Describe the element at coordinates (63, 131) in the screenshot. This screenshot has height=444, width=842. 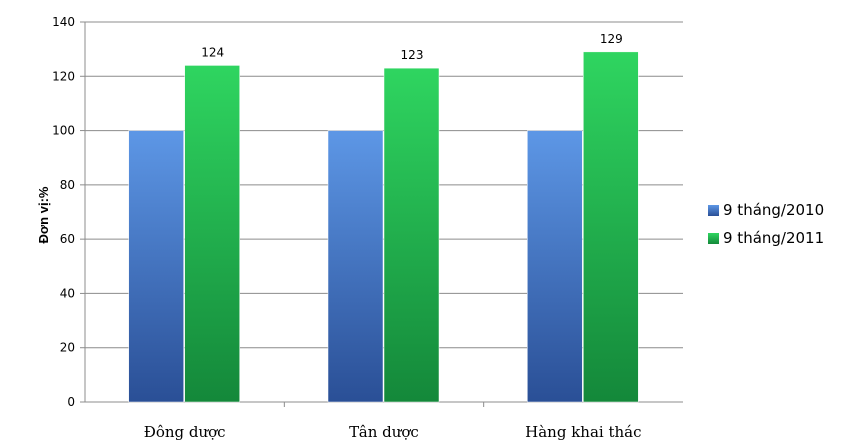
I see `y-tick-label: 100` at that location.